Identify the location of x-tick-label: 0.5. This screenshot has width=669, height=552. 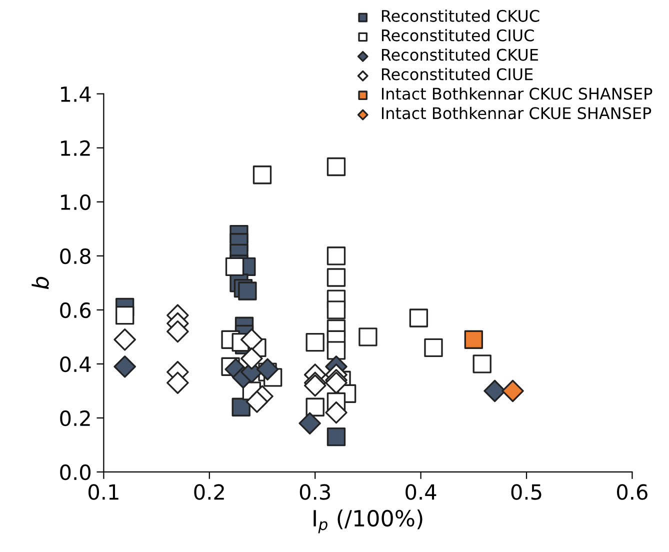
(526, 492).